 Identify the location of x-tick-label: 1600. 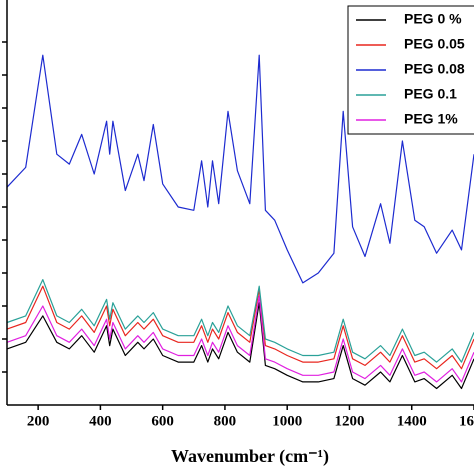
(466, 421).